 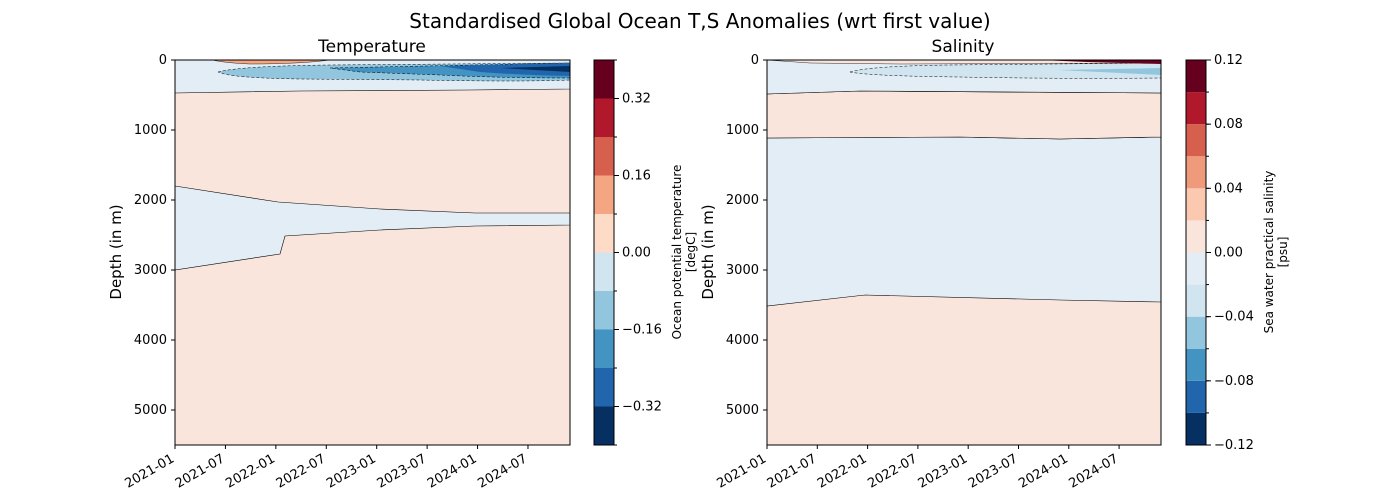 I want to click on temp-y-axis-label: Depth (in m), so click(x=116, y=251).